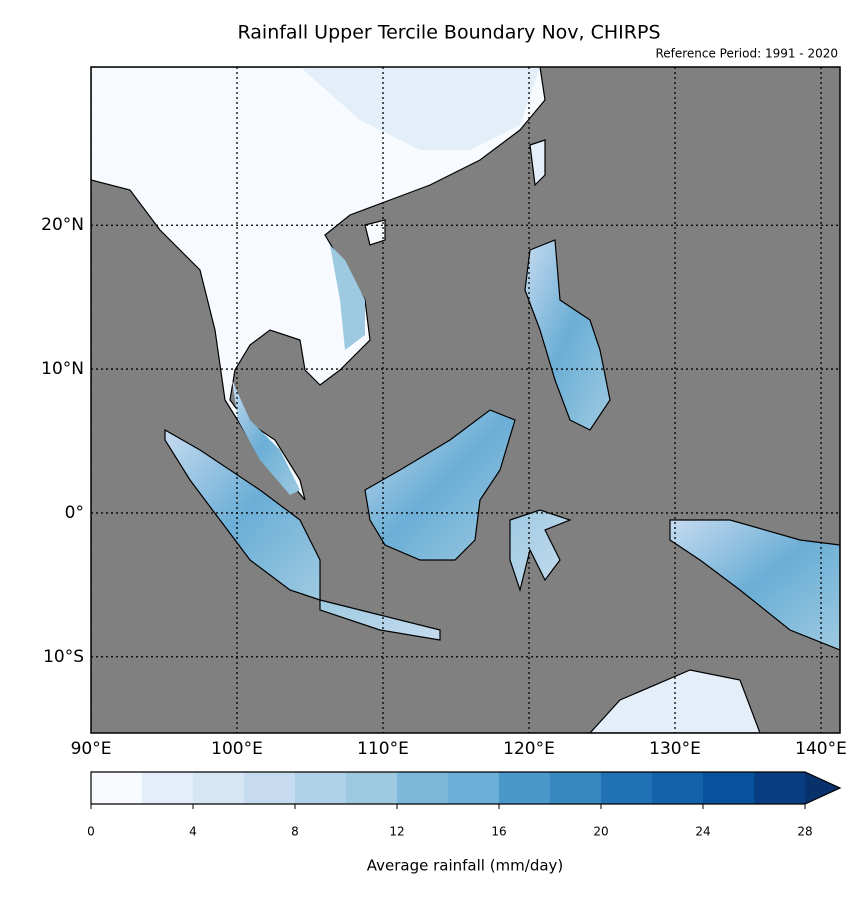  I want to click on australia, so click(675, 701).